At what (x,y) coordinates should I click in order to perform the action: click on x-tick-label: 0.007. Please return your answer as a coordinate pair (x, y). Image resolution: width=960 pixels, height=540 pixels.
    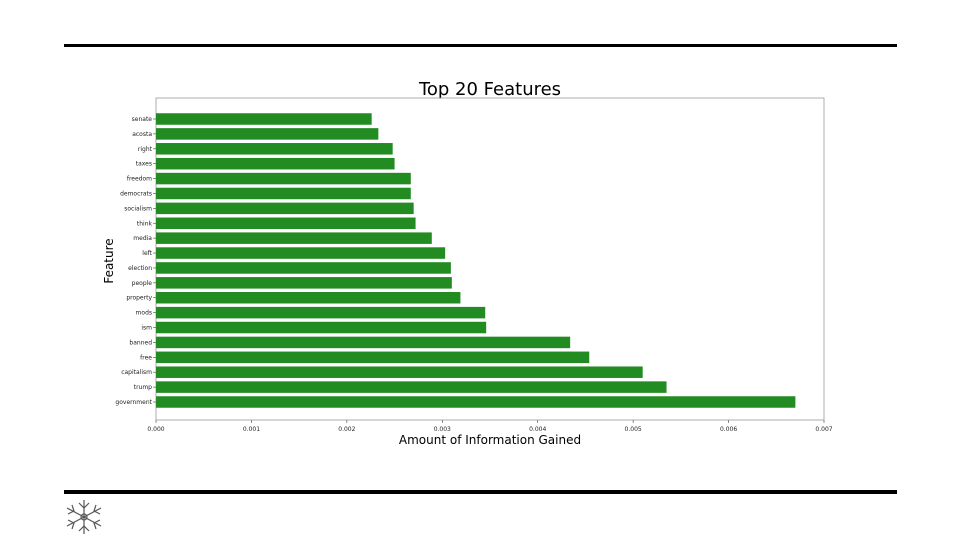
    Looking at the image, I should click on (823, 429).